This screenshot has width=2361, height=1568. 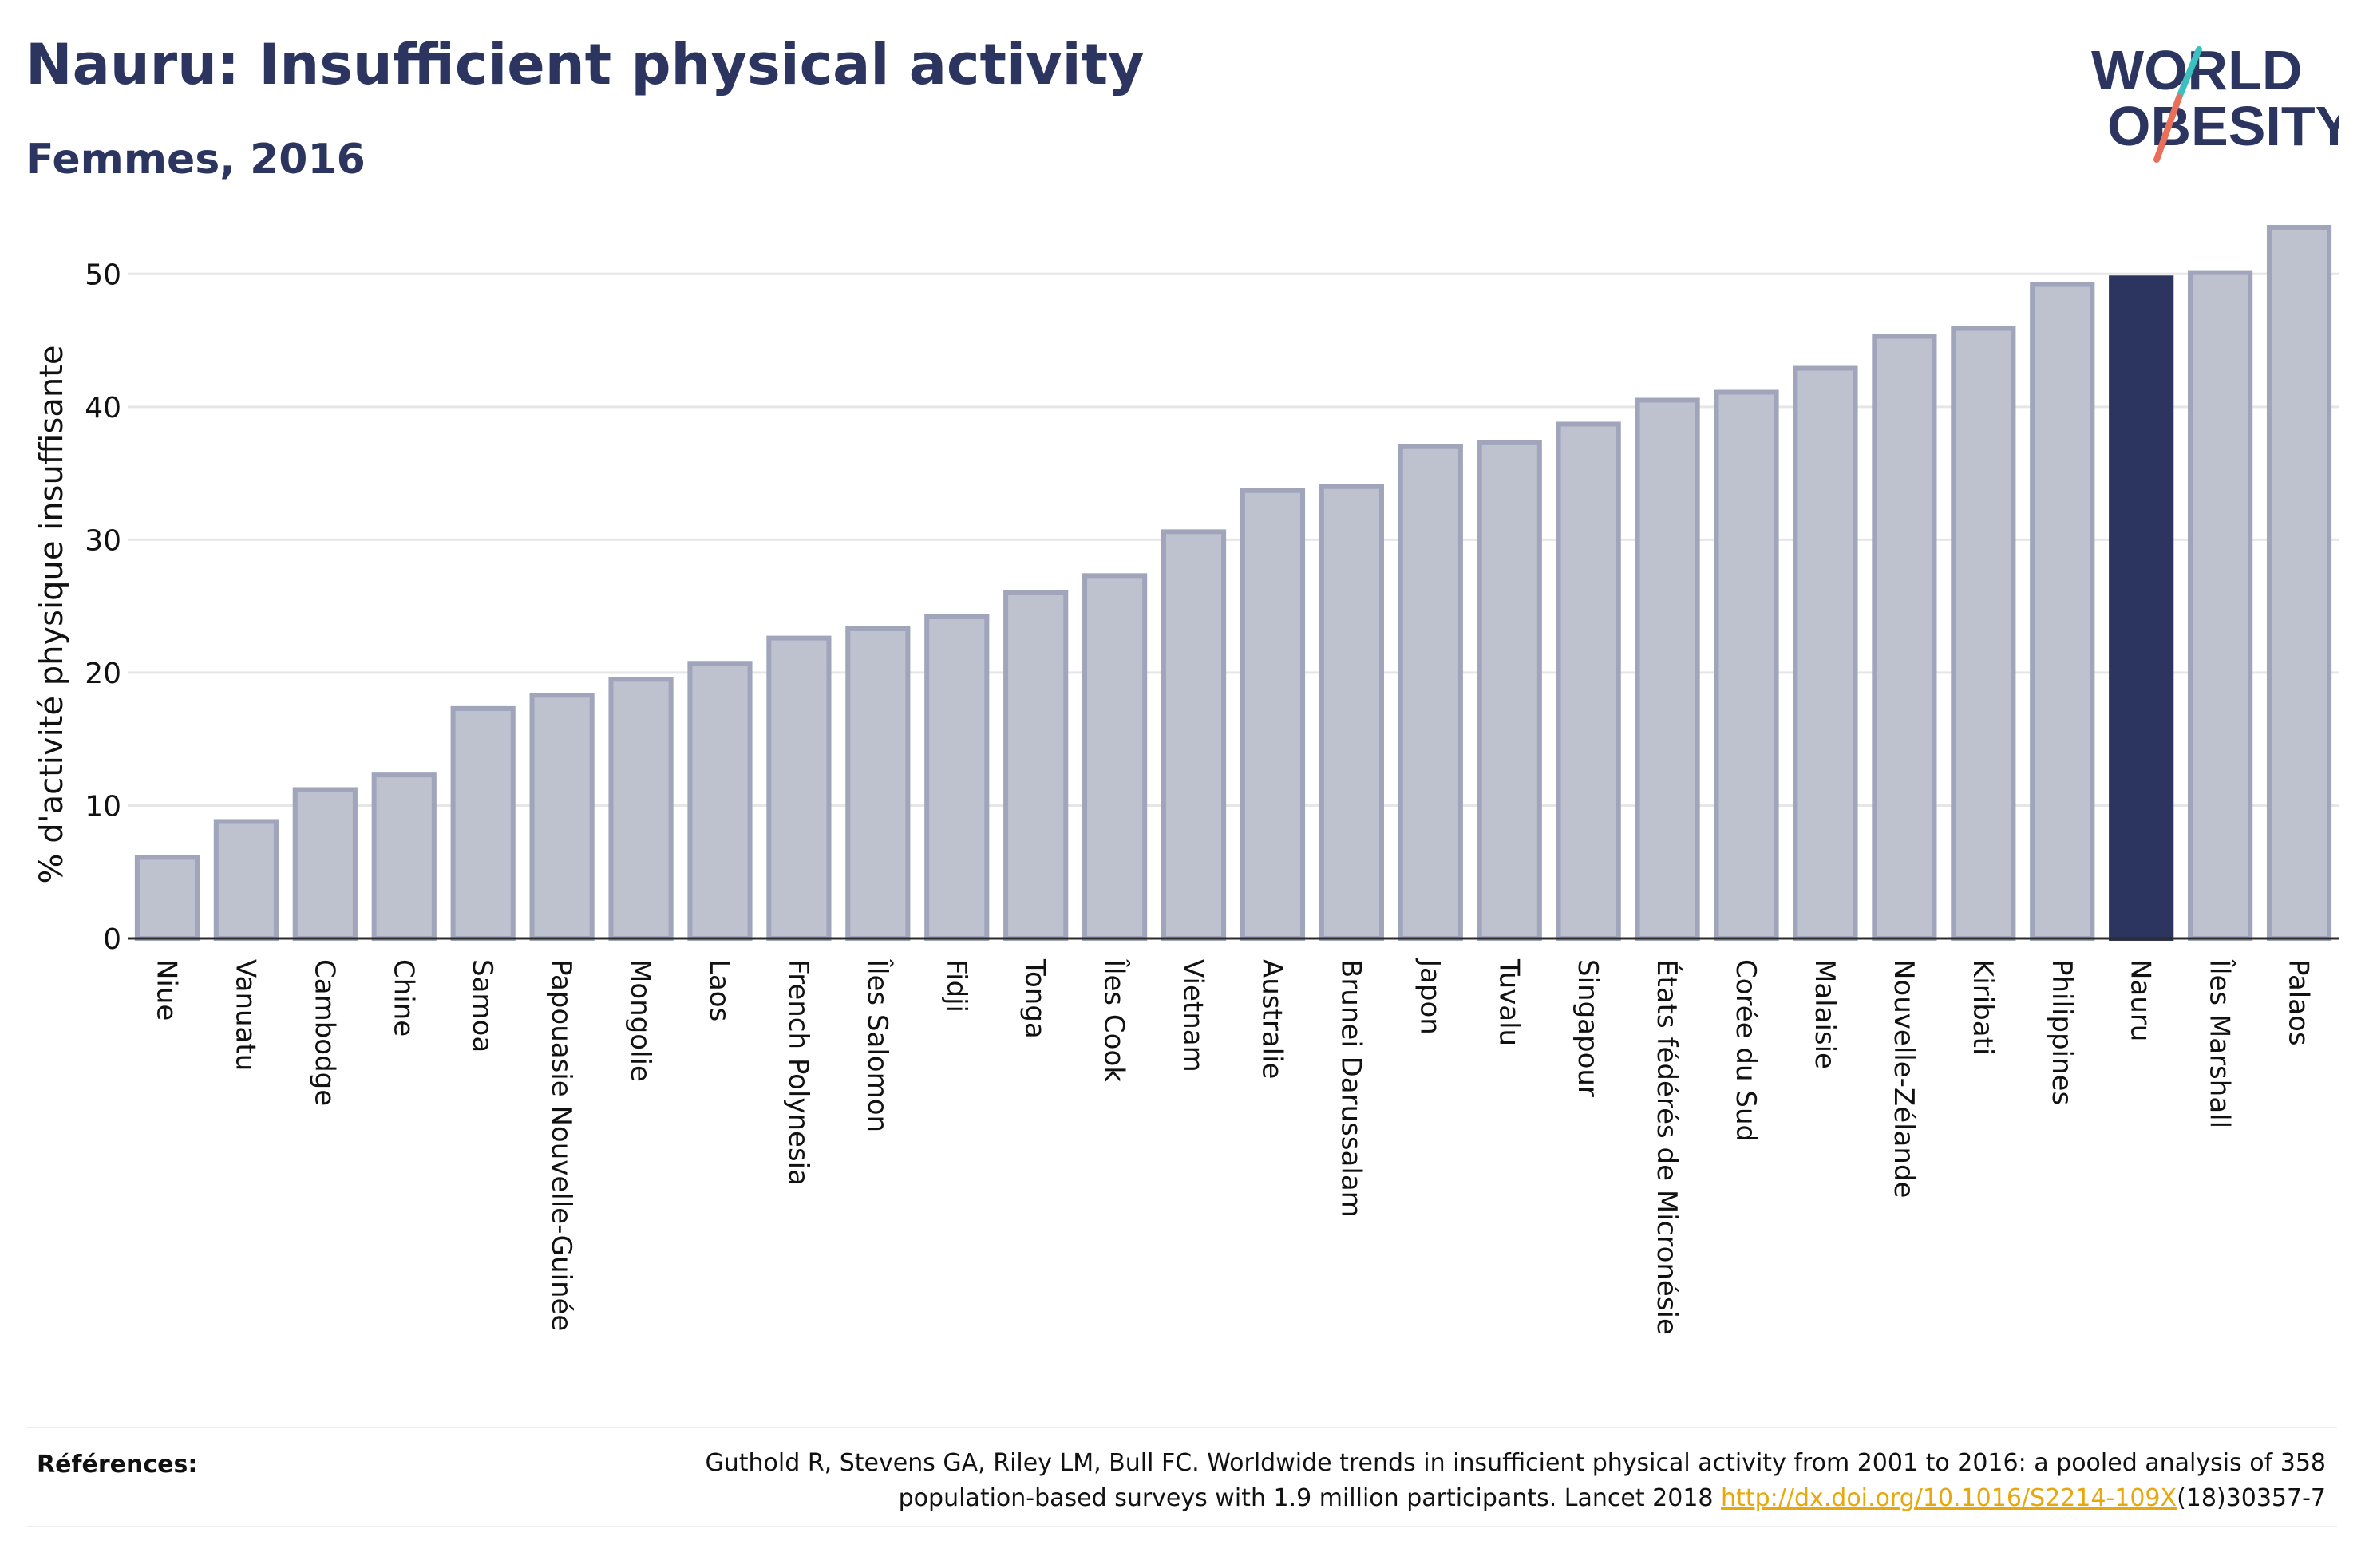 I want to click on x-tick-label: Singapour, so click(x=1588, y=1028).